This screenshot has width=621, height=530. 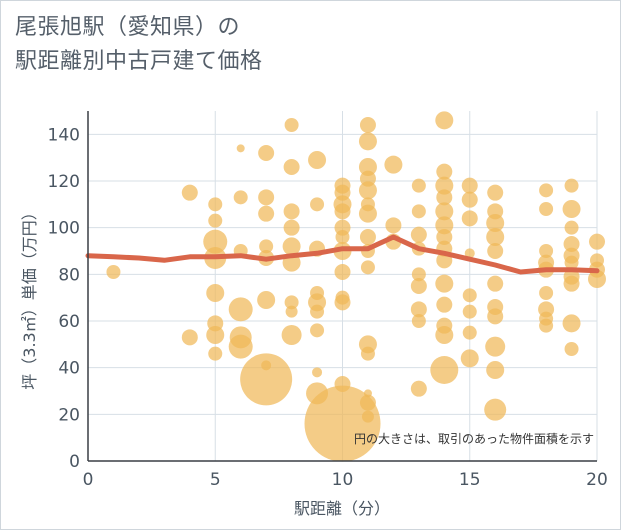 What do you see at coordinates (69, 322) in the screenshot?
I see `y-tick-label: 60` at bounding box center [69, 322].